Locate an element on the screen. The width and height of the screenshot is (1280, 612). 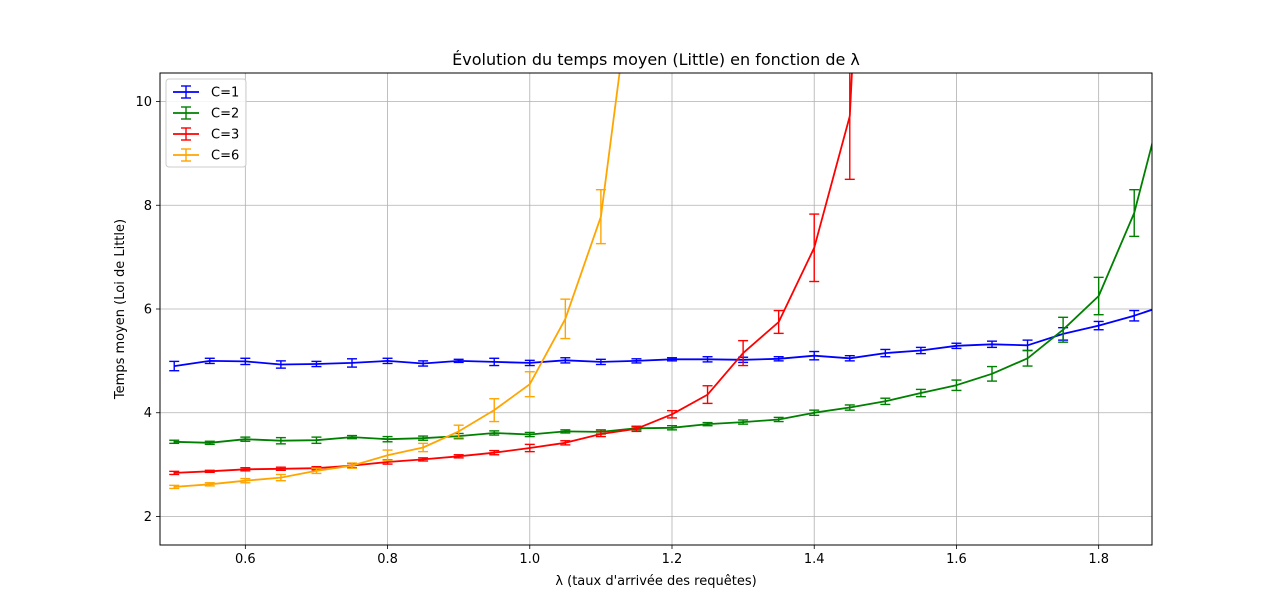
x-tick-label: 1.0 is located at coordinates (529, 559).